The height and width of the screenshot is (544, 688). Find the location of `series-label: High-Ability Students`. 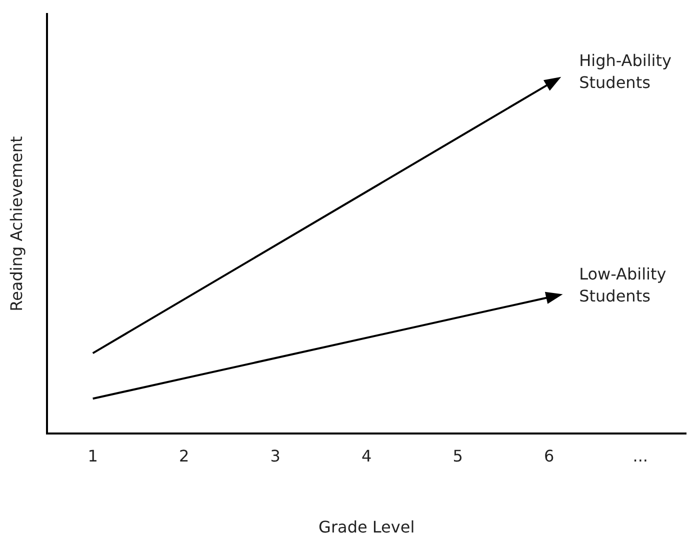

series-label: High-Ability Students is located at coordinates (625, 71).